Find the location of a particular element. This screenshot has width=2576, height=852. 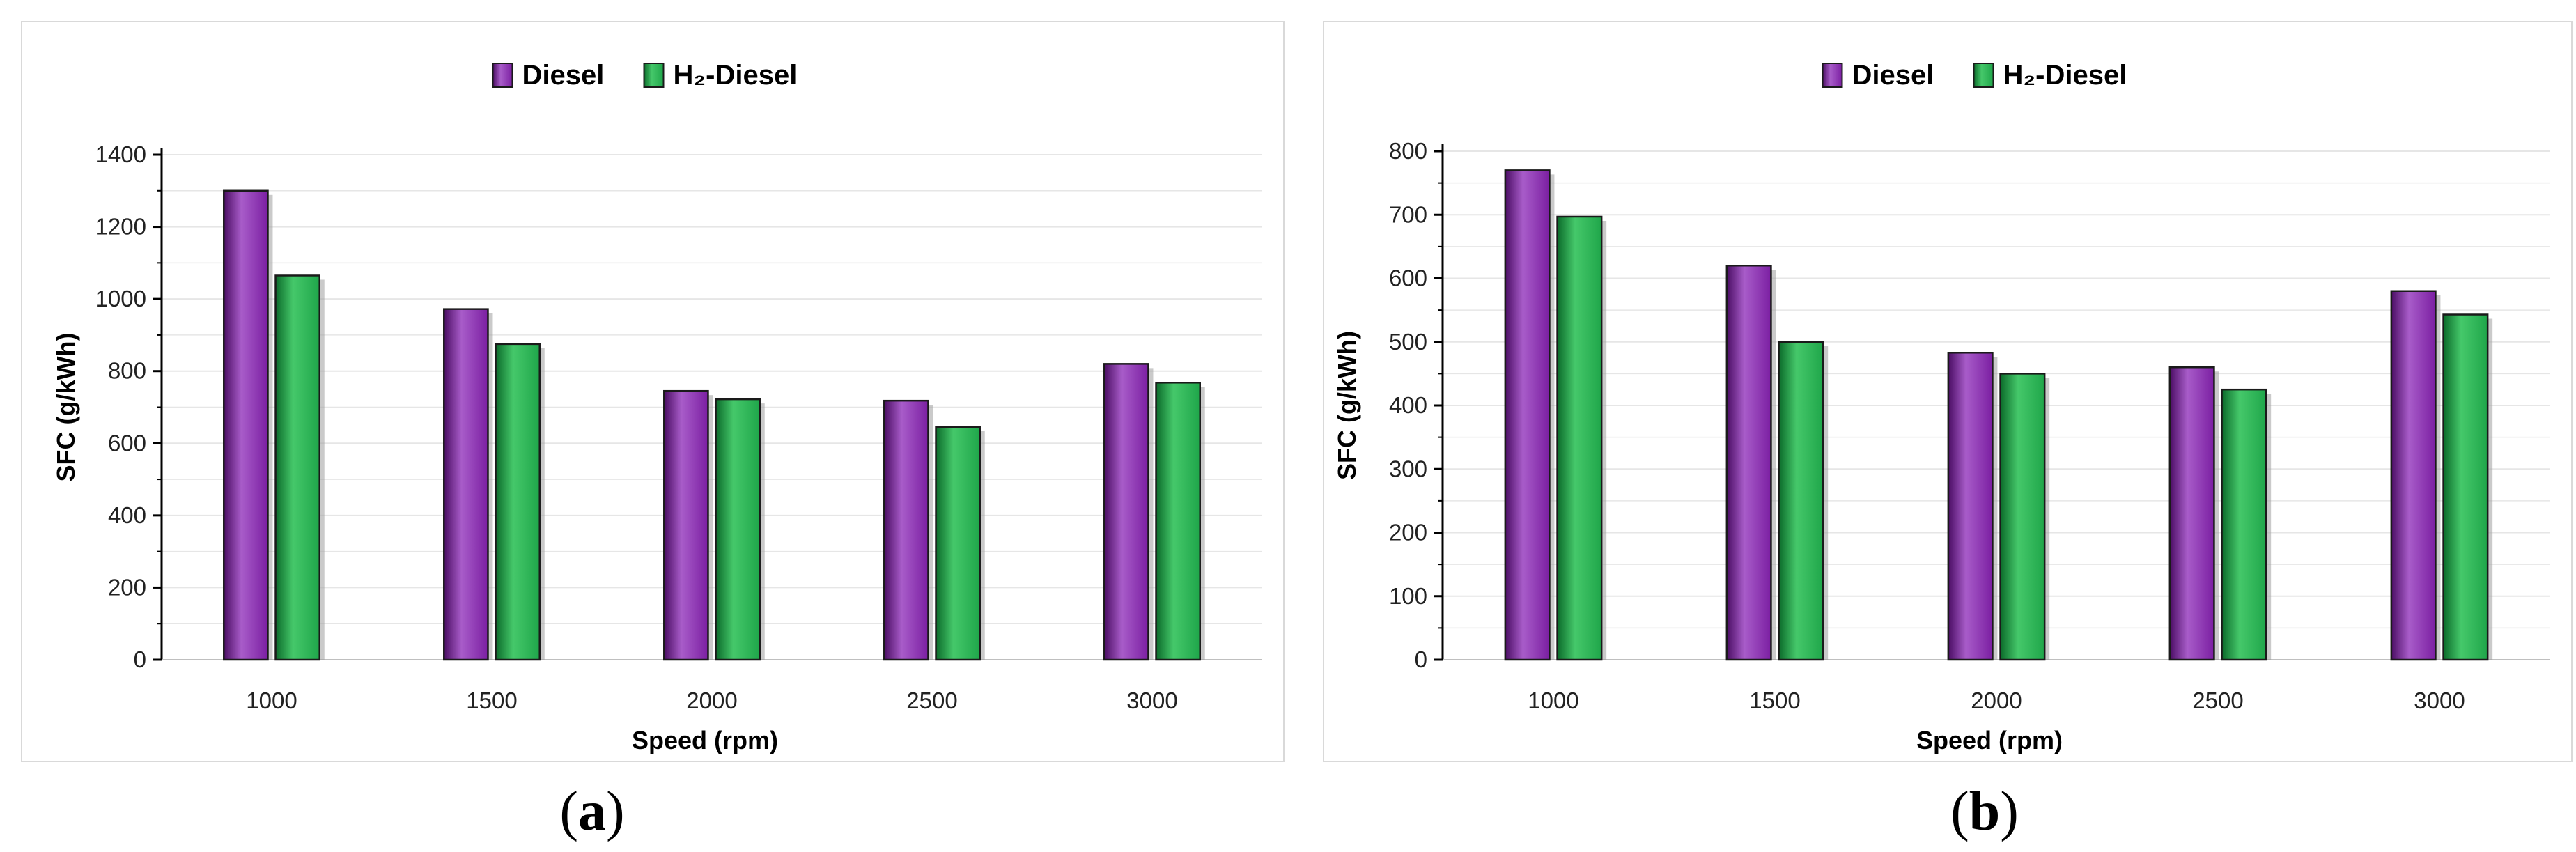

y-tick-label: 300 is located at coordinates (1408, 468).